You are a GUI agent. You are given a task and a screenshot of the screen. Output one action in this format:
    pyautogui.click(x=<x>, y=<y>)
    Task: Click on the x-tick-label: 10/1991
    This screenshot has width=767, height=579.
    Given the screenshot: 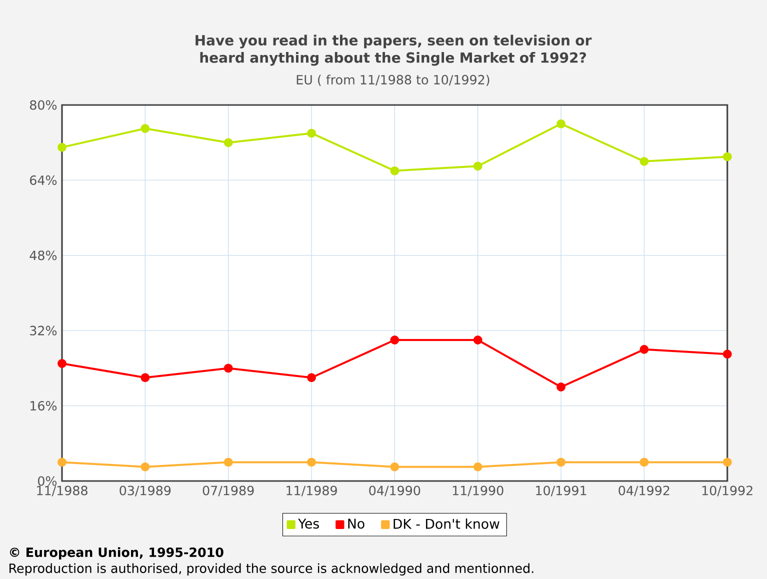 What is the action you would take?
    pyautogui.click(x=561, y=491)
    